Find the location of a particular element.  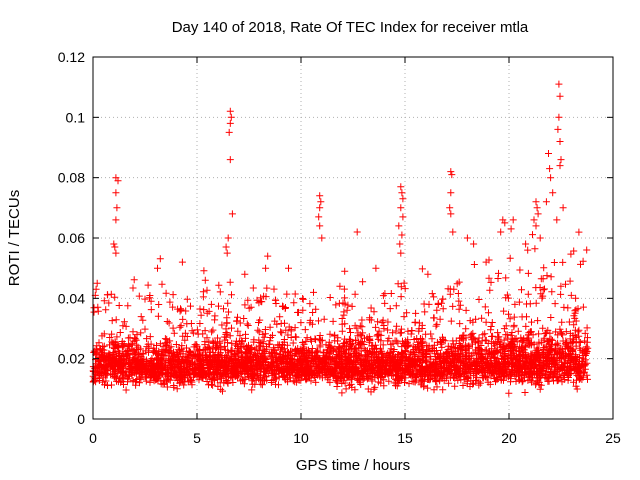

y-tick-label: 0.04 is located at coordinates (71, 298).